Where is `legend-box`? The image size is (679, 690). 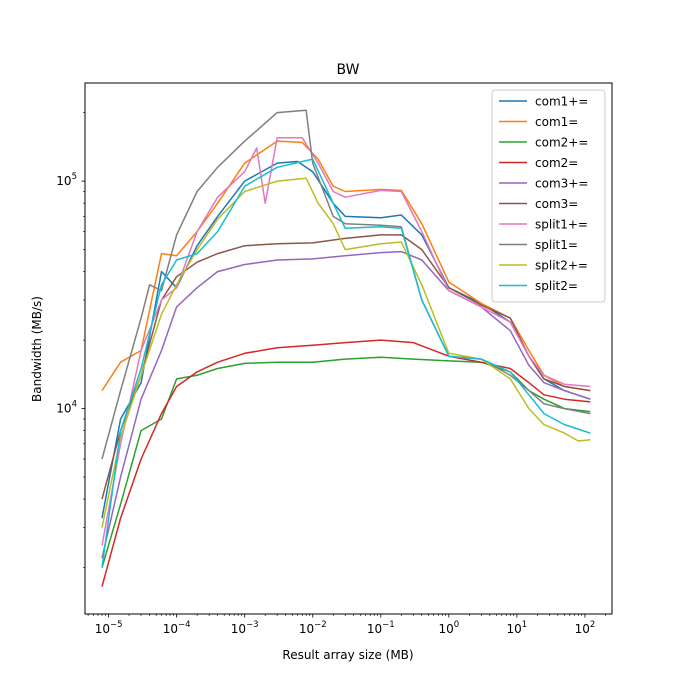 legend-box is located at coordinates (548, 196).